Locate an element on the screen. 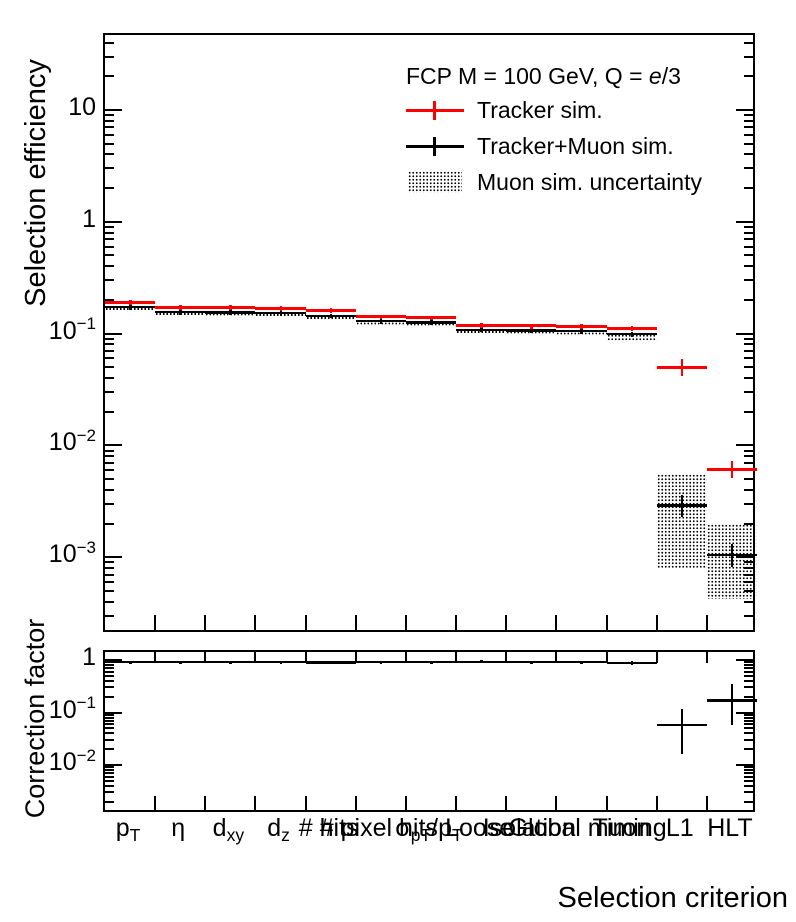  legend-title: FCP M = 100 GeV, Q = e/3 is located at coordinates (543, 76).